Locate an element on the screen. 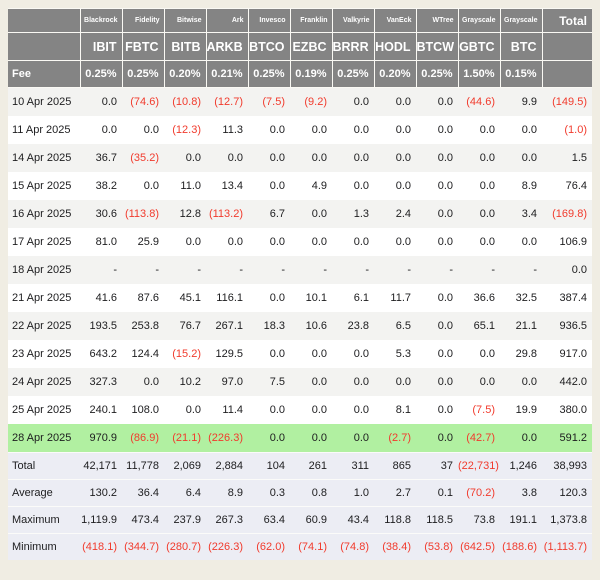  value-cell: 261 is located at coordinates (317, 466).